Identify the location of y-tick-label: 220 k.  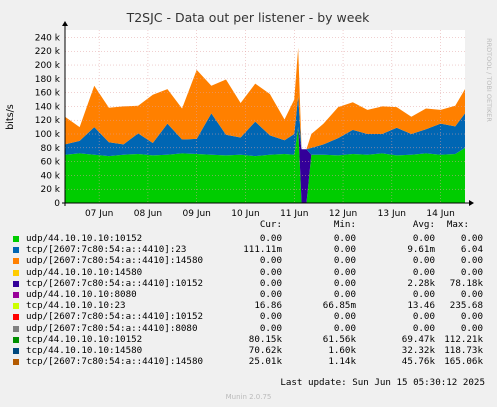
(48, 52).